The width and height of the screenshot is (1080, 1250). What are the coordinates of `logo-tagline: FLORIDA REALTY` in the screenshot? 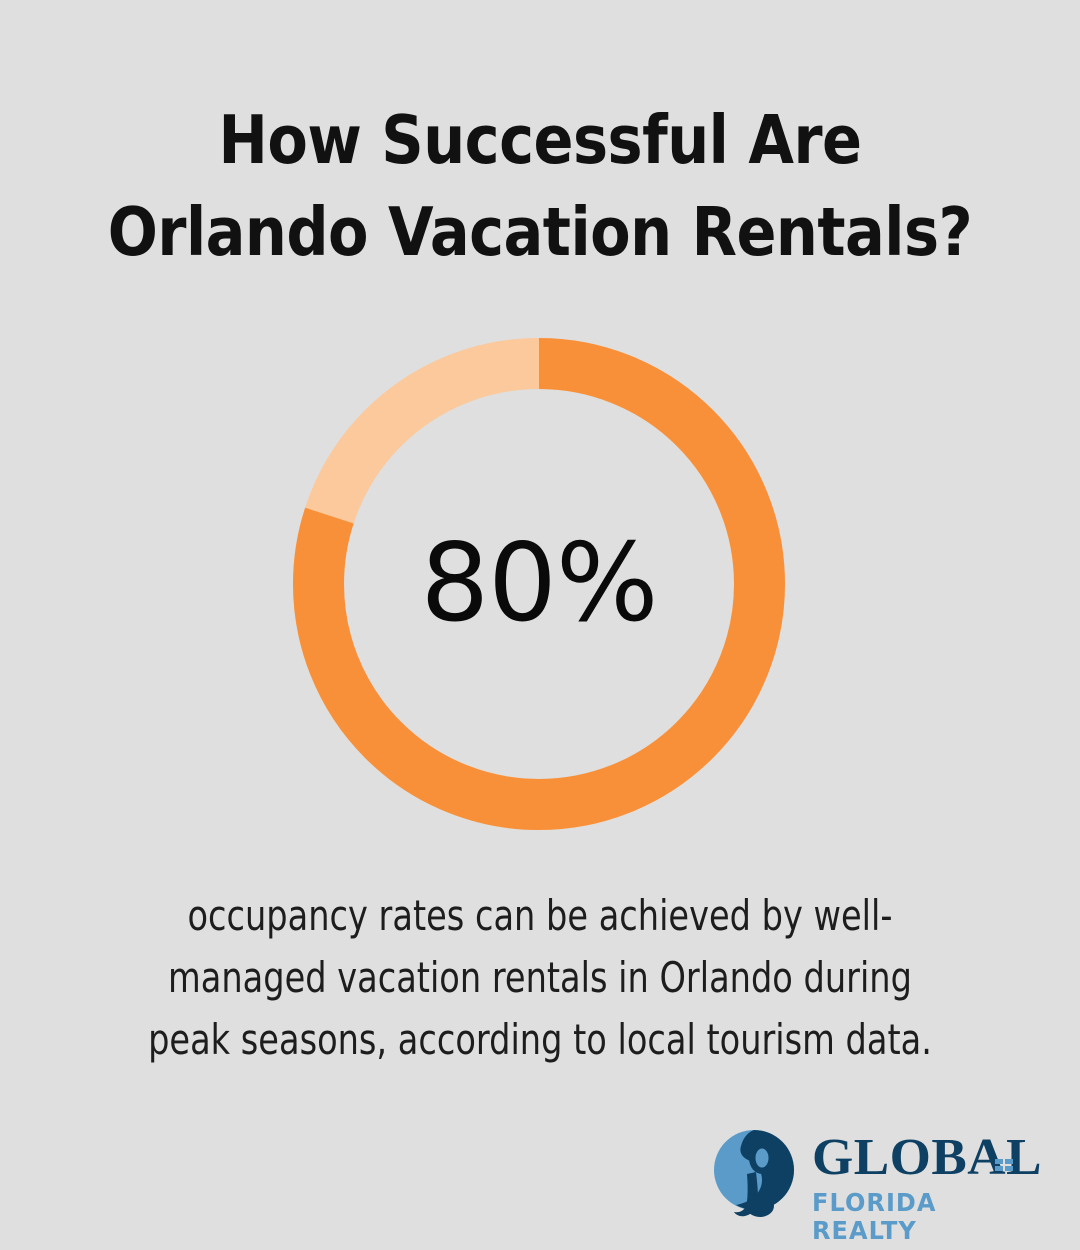 It's located at (874, 1216).